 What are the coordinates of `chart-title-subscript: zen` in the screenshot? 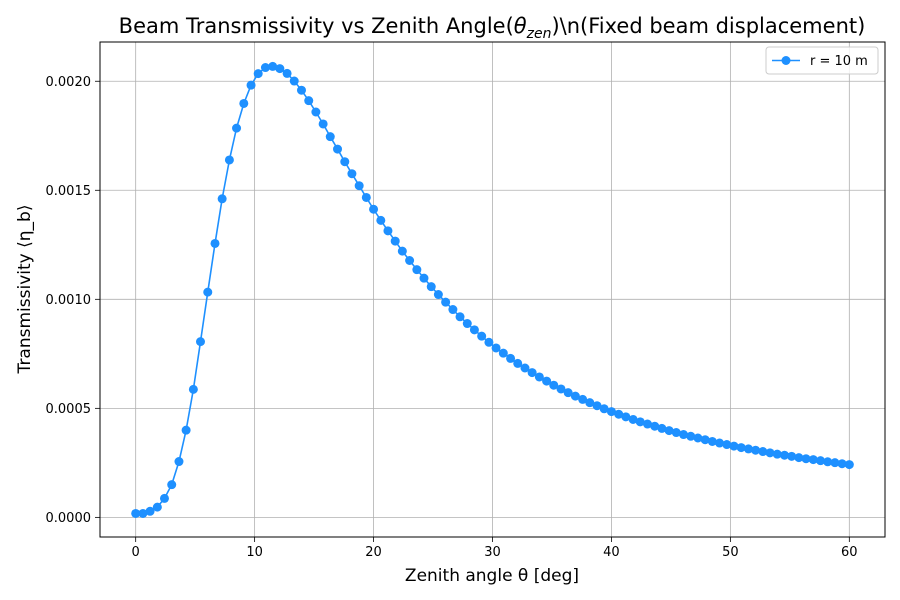 It's located at (539, 34).